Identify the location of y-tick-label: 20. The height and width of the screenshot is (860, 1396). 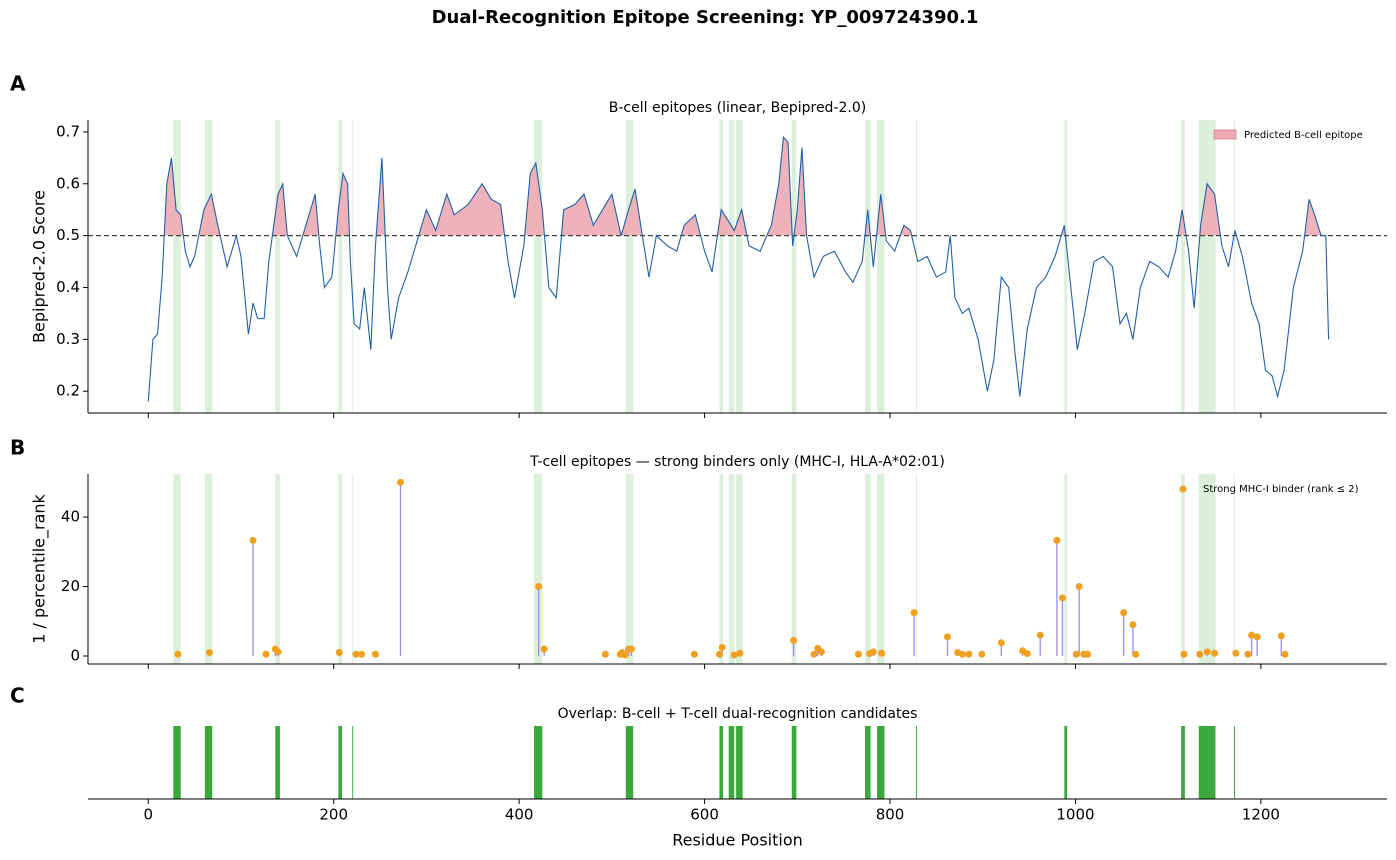
(70, 586).